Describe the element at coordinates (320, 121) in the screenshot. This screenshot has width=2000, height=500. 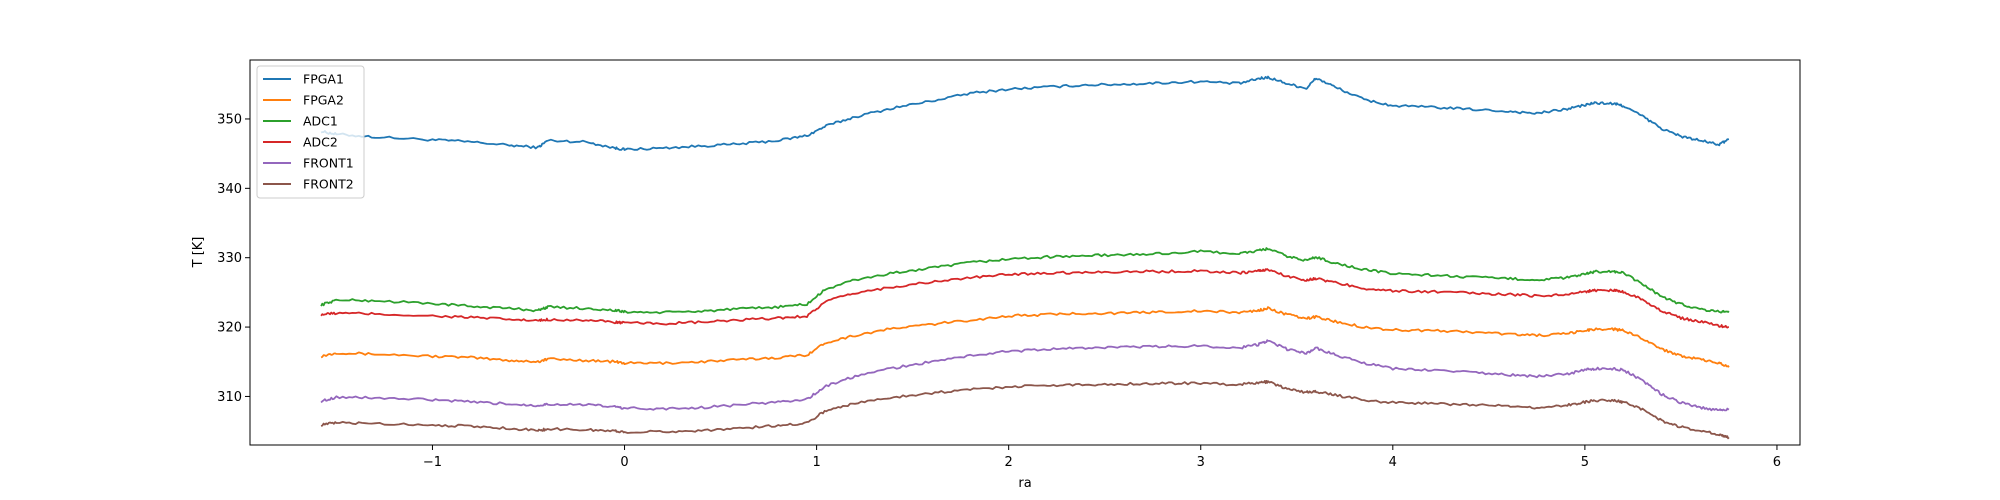
I see `legend-label-adc1: ADC1` at that location.